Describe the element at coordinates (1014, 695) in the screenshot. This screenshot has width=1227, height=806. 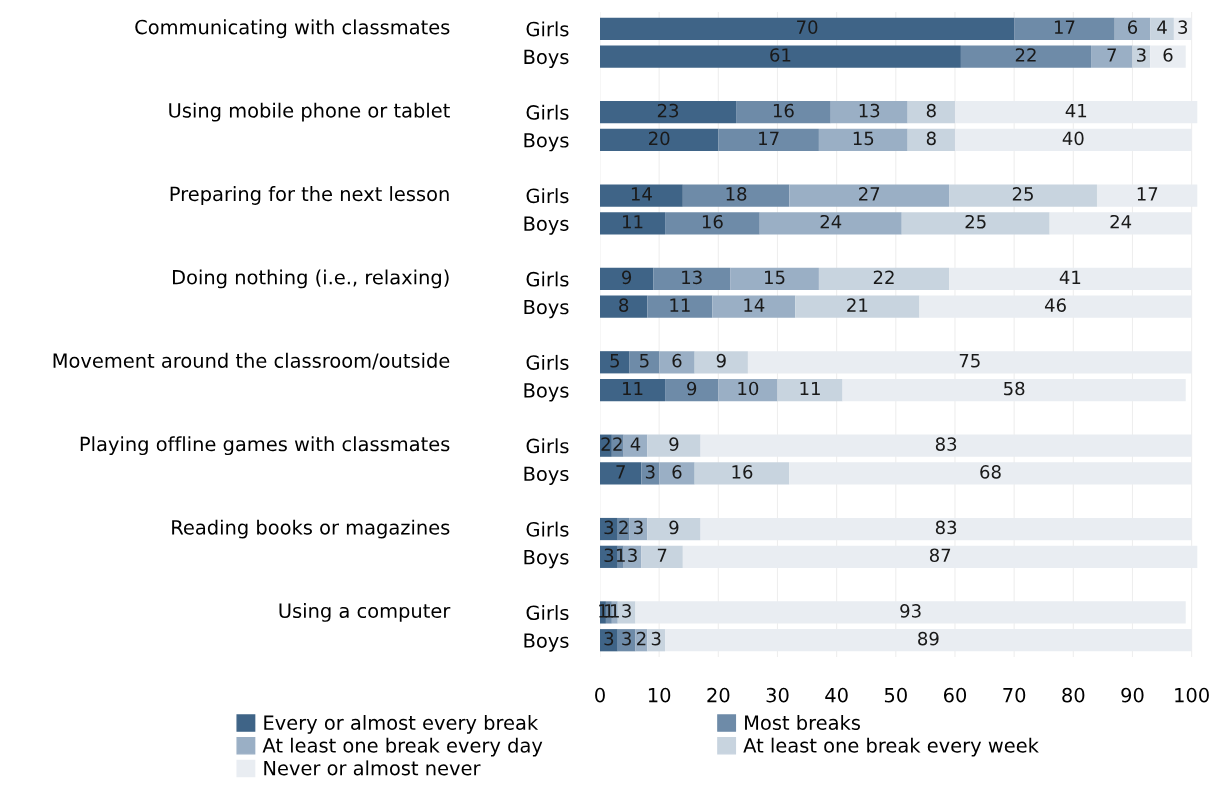
I see `x-tick-label: 70` at that location.